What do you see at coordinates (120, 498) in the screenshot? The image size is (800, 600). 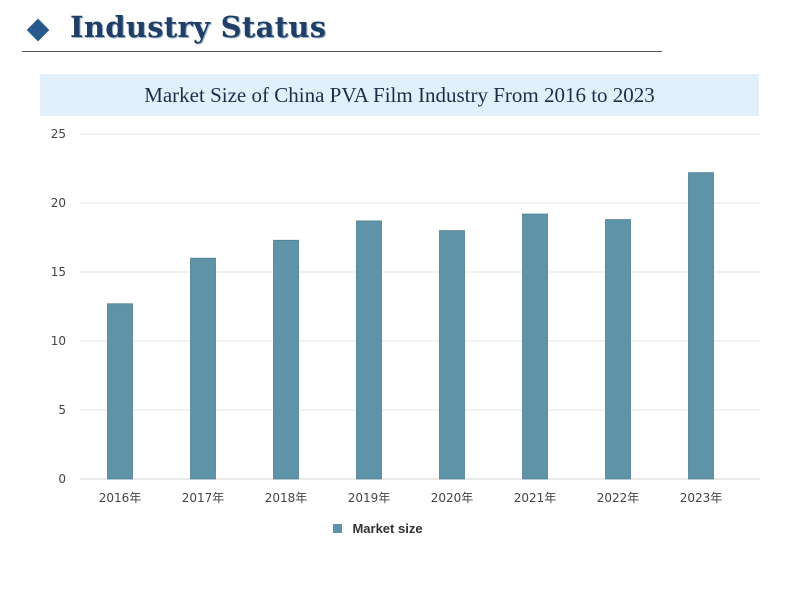 I see `x-tick-label: 2016年` at bounding box center [120, 498].